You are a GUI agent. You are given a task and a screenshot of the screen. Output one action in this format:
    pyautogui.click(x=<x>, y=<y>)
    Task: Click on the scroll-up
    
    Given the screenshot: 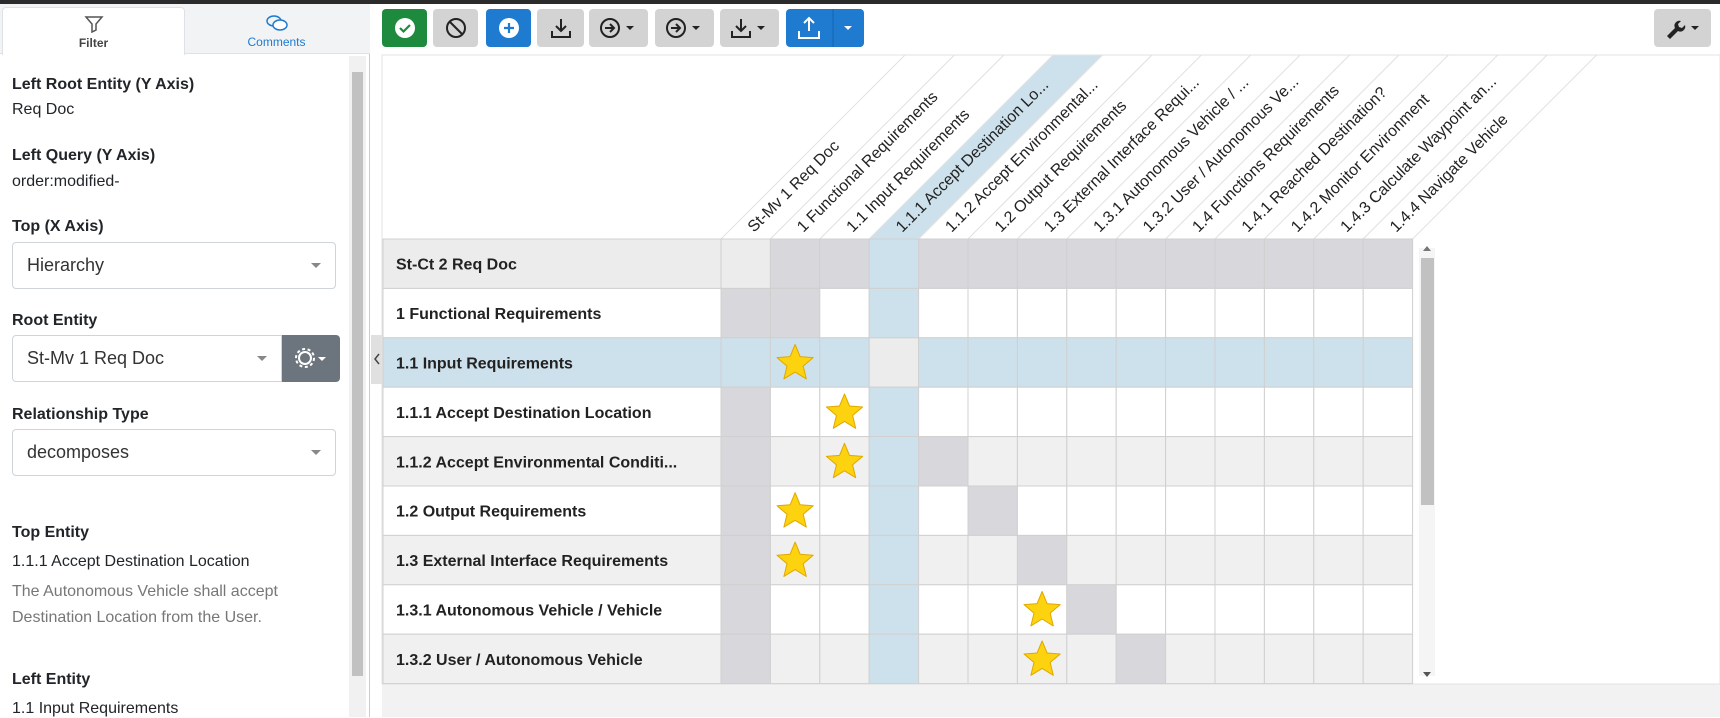 What is the action you would take?
    pyautogui.click(x=1427, y=248)
    